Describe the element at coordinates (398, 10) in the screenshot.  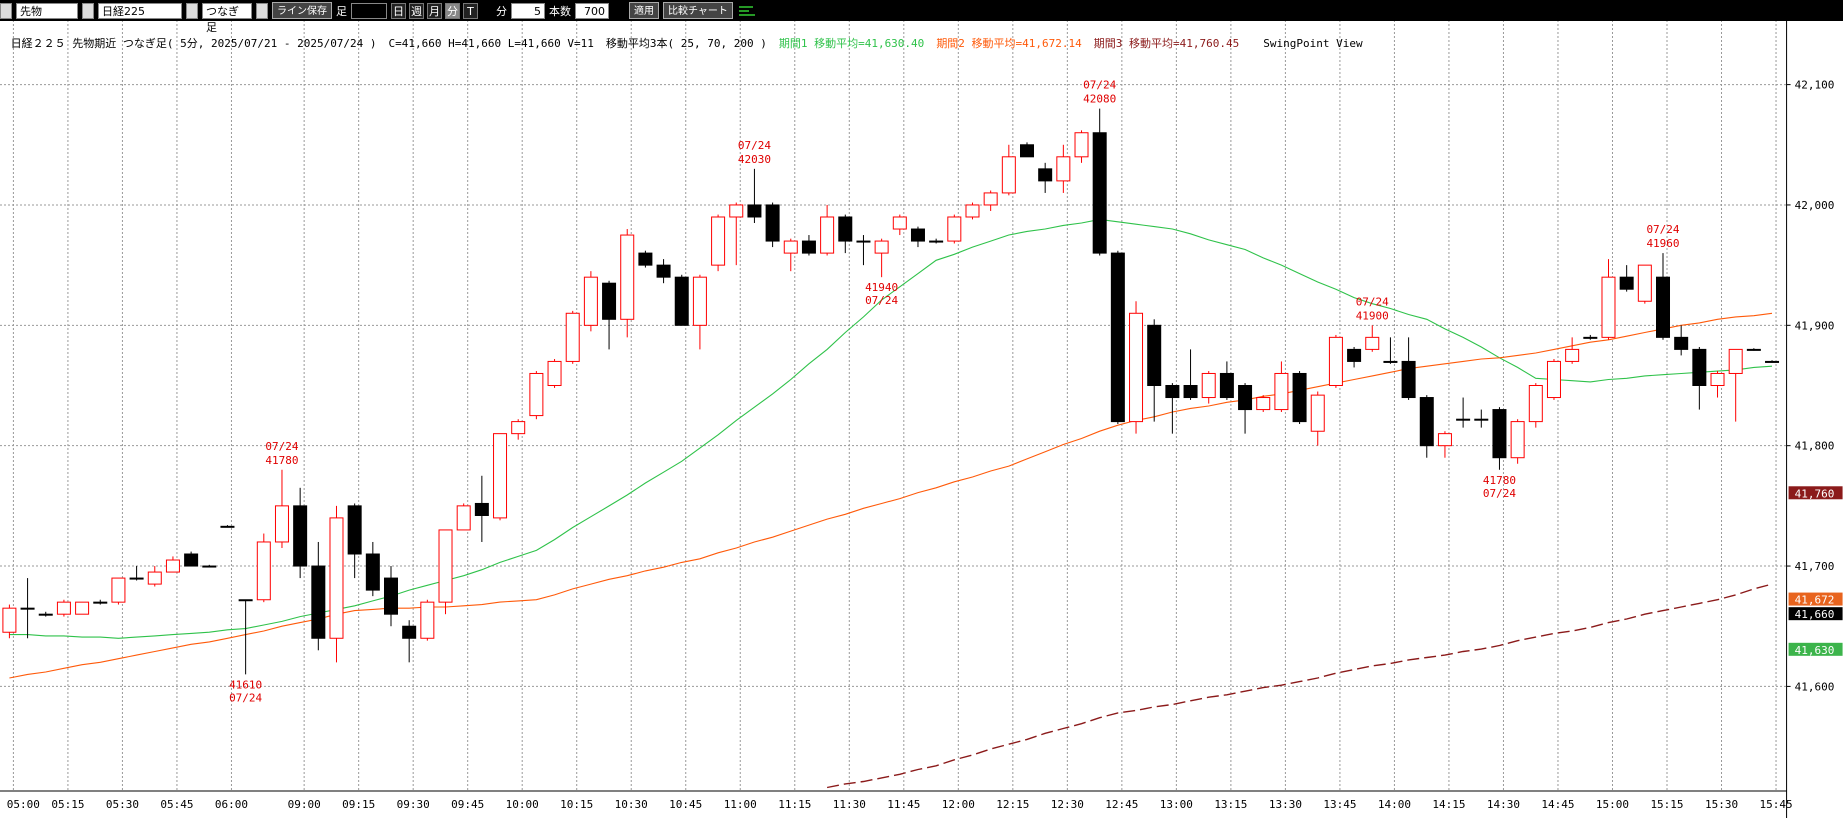
I see `period-button: 日` at that location.